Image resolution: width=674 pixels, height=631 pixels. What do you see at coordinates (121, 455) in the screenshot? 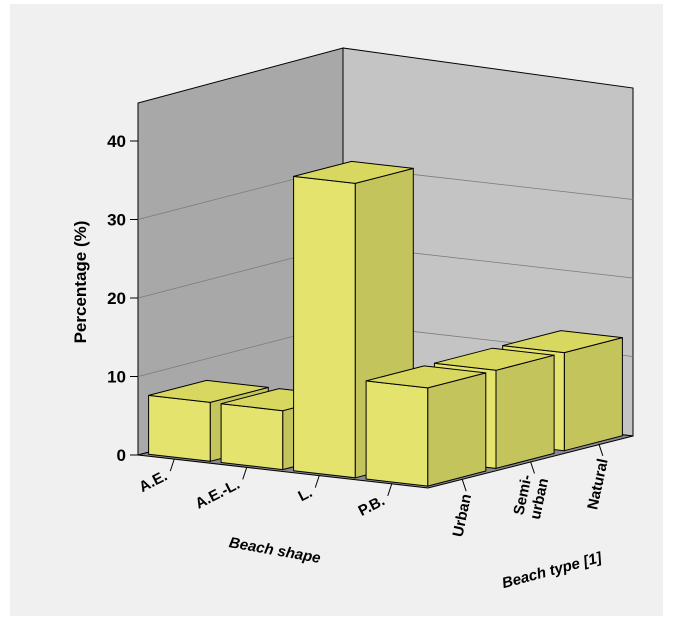
I see `y-tick-label: 0` at bounding box center [121, 455].